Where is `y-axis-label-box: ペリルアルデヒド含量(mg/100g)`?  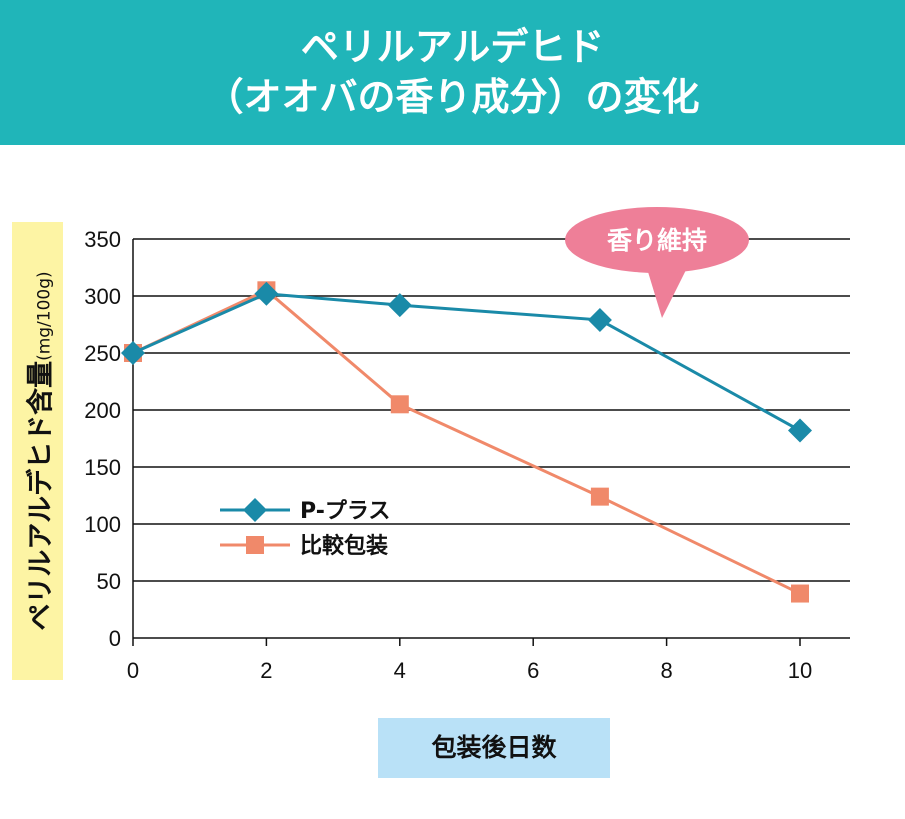 y-axis-label-box: ペリルアルデヒド含量(mg/100g) is located at coordinates (37, 451).